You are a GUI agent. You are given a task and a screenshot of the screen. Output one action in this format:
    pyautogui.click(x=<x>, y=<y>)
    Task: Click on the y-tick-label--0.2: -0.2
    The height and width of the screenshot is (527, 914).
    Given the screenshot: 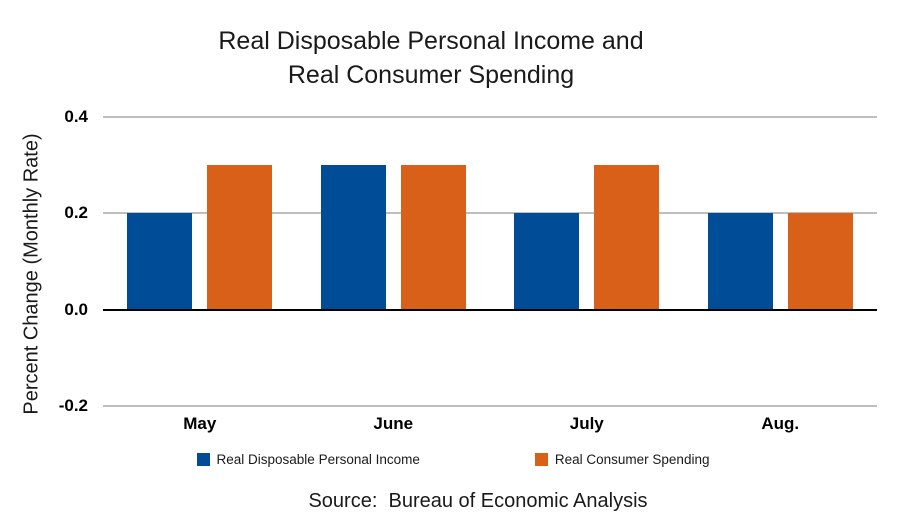 What is the action you would take?
    pyautogui.click(x=73, y=405)
    